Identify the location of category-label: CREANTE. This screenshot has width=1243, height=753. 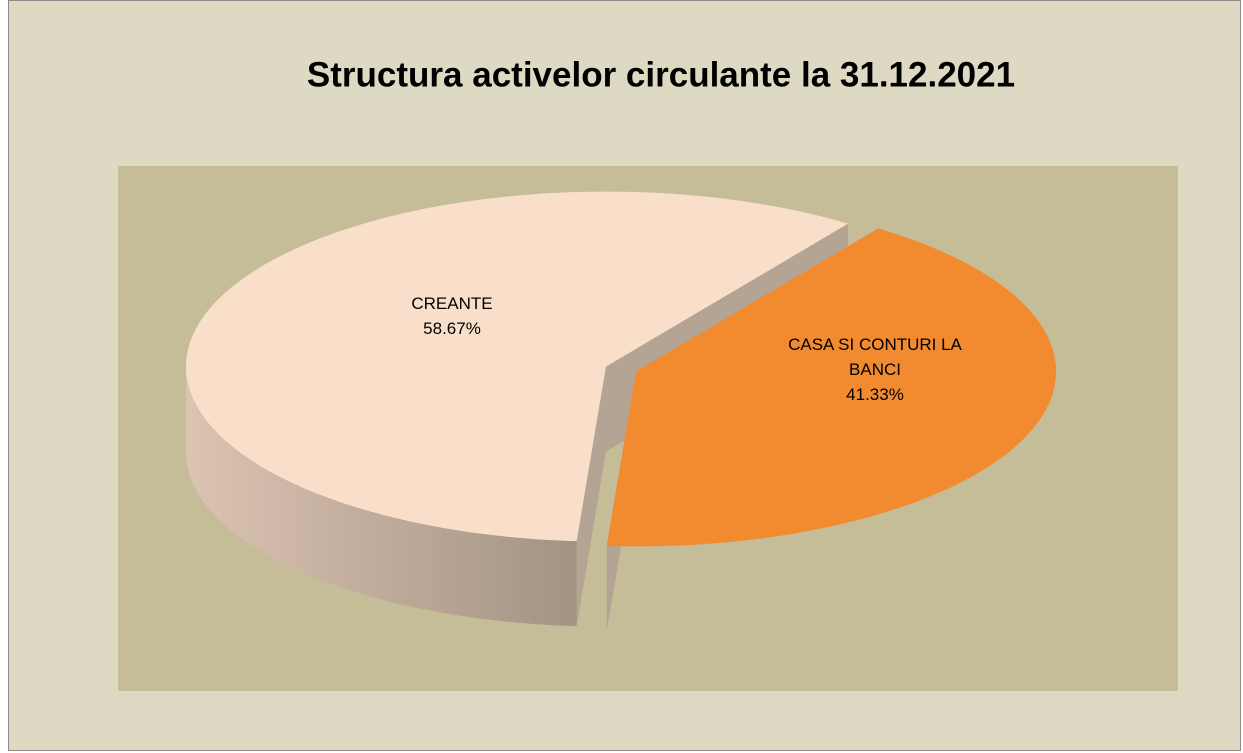
(452, 303).